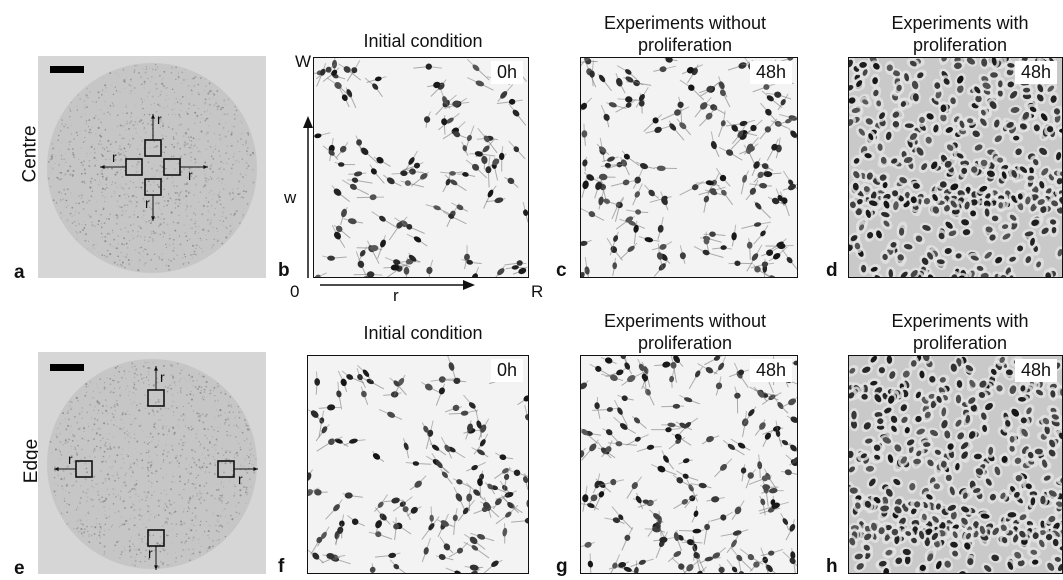 The width and height of the screenshot is (1063, 580). What do you see at coordinates (832, 271) in the screenshot?
I see `panel-letter-d: d` at bounding box center [832, 271].